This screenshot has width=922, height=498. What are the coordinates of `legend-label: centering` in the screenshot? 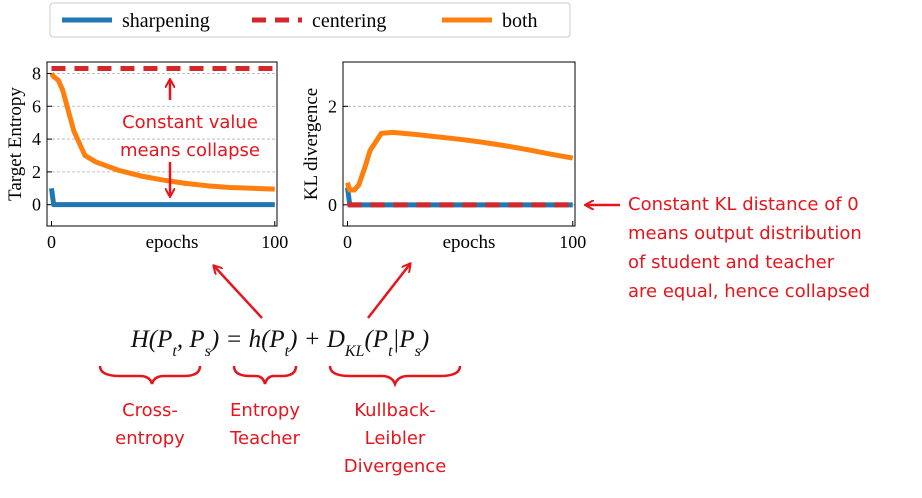 It's located at (349, 21).